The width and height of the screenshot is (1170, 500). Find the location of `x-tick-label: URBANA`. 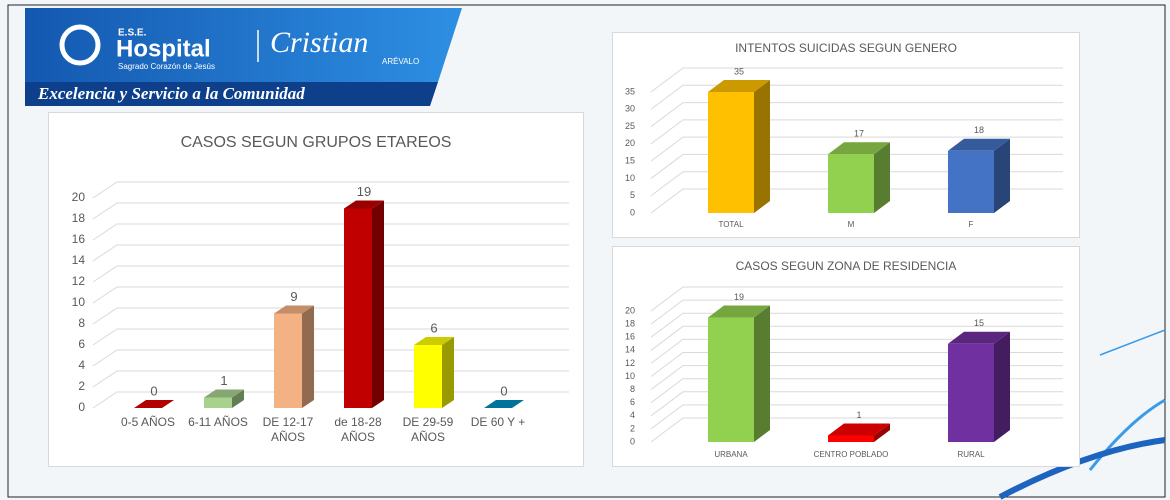

x-tick-label: URBANA is located at coordinates (731, 454).